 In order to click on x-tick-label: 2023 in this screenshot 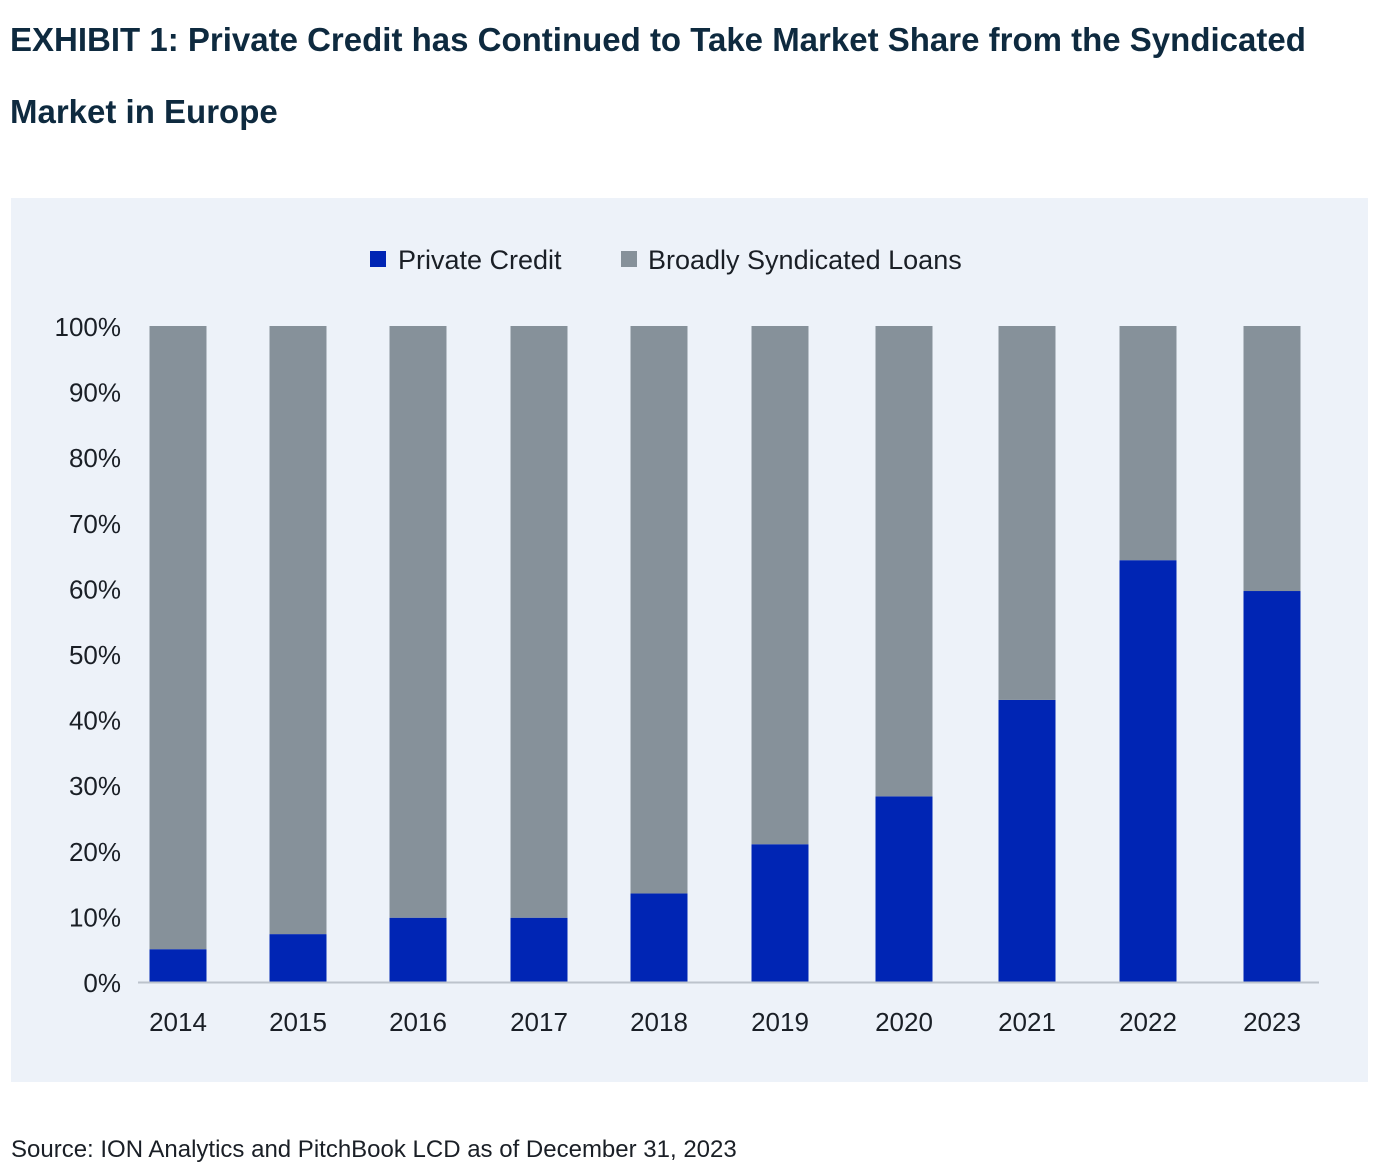, I will do `click(1272, 1022)`.